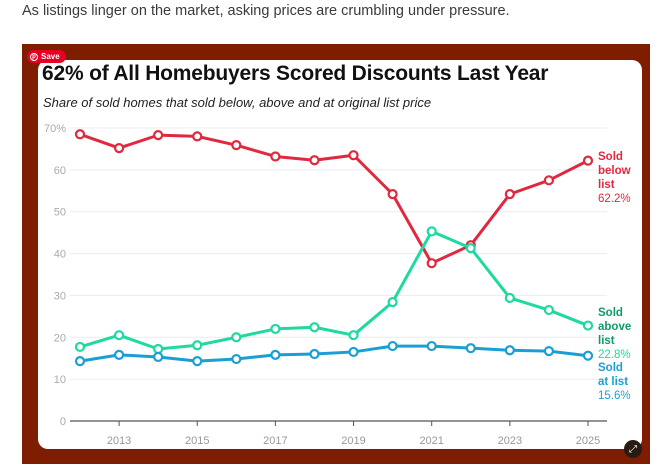  What do you see at coordinates (119, 441) in the screenshot?
I see `x-tick-label: 2013` at bounding box center [119, 441].